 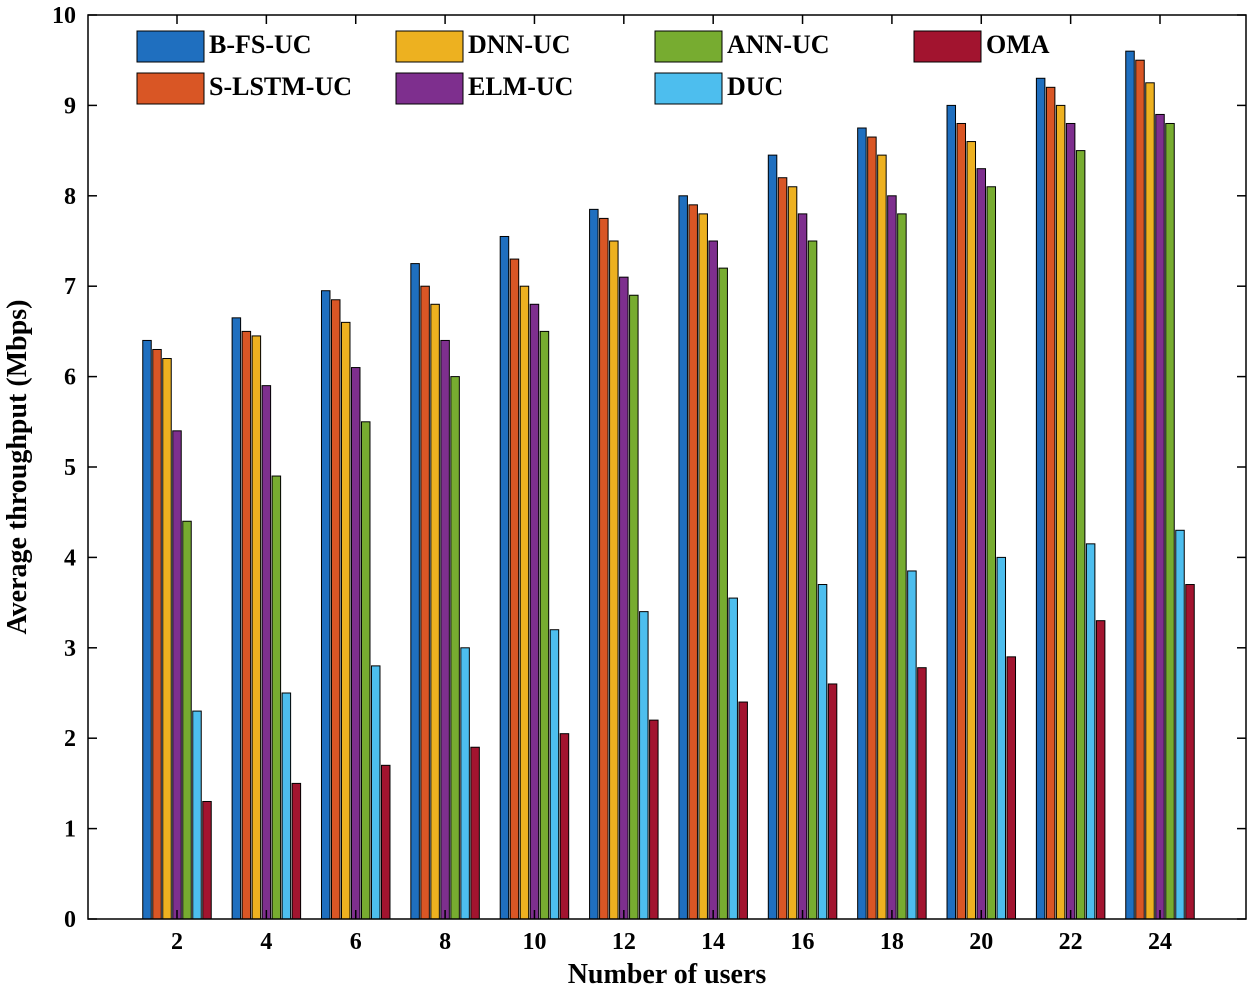 I want to click on x-tick-label: 18, so click(x=892, y=942).